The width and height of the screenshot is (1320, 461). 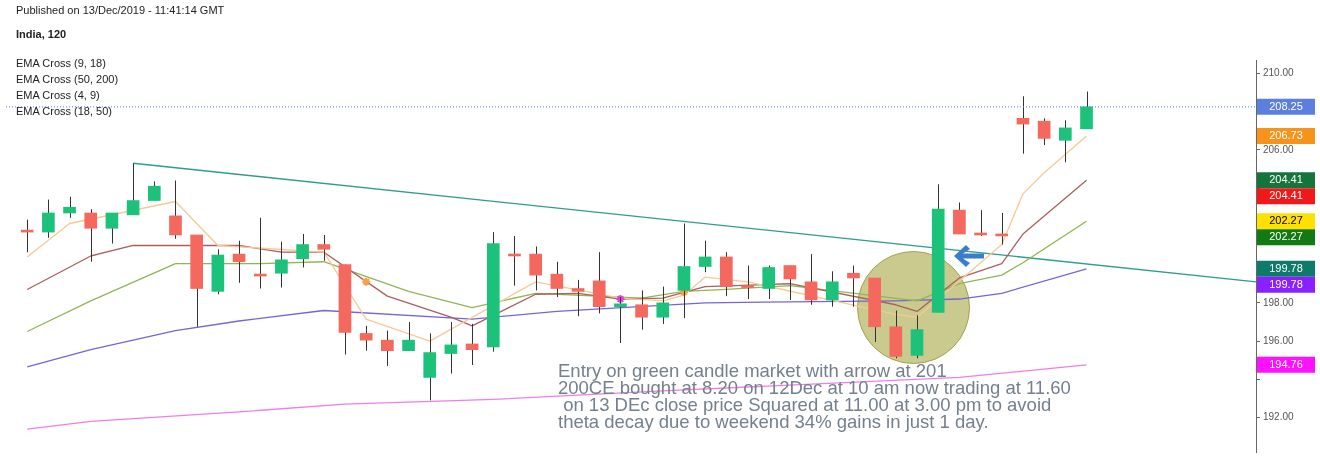 What do you see at coordinates (1279, 302) in the screenshot?
I see `y-tick-label: 198.00` at bounding box center [1279, 302].